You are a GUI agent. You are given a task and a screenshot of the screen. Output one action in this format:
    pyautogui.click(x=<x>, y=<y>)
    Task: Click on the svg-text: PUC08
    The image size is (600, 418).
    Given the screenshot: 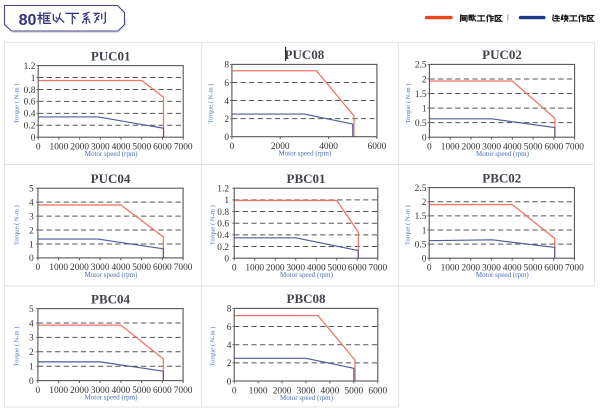 What is the action you would take?
    pyautogui.click(x=305, y=54)
    